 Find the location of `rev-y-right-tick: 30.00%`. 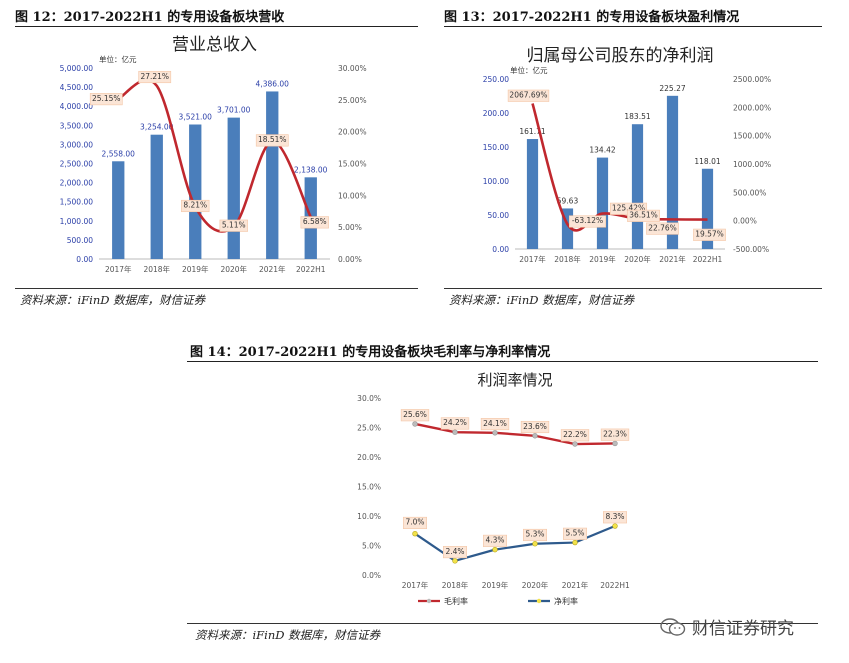

rev-y-right-tick: 30.00% is located at coordinates (352, 68).